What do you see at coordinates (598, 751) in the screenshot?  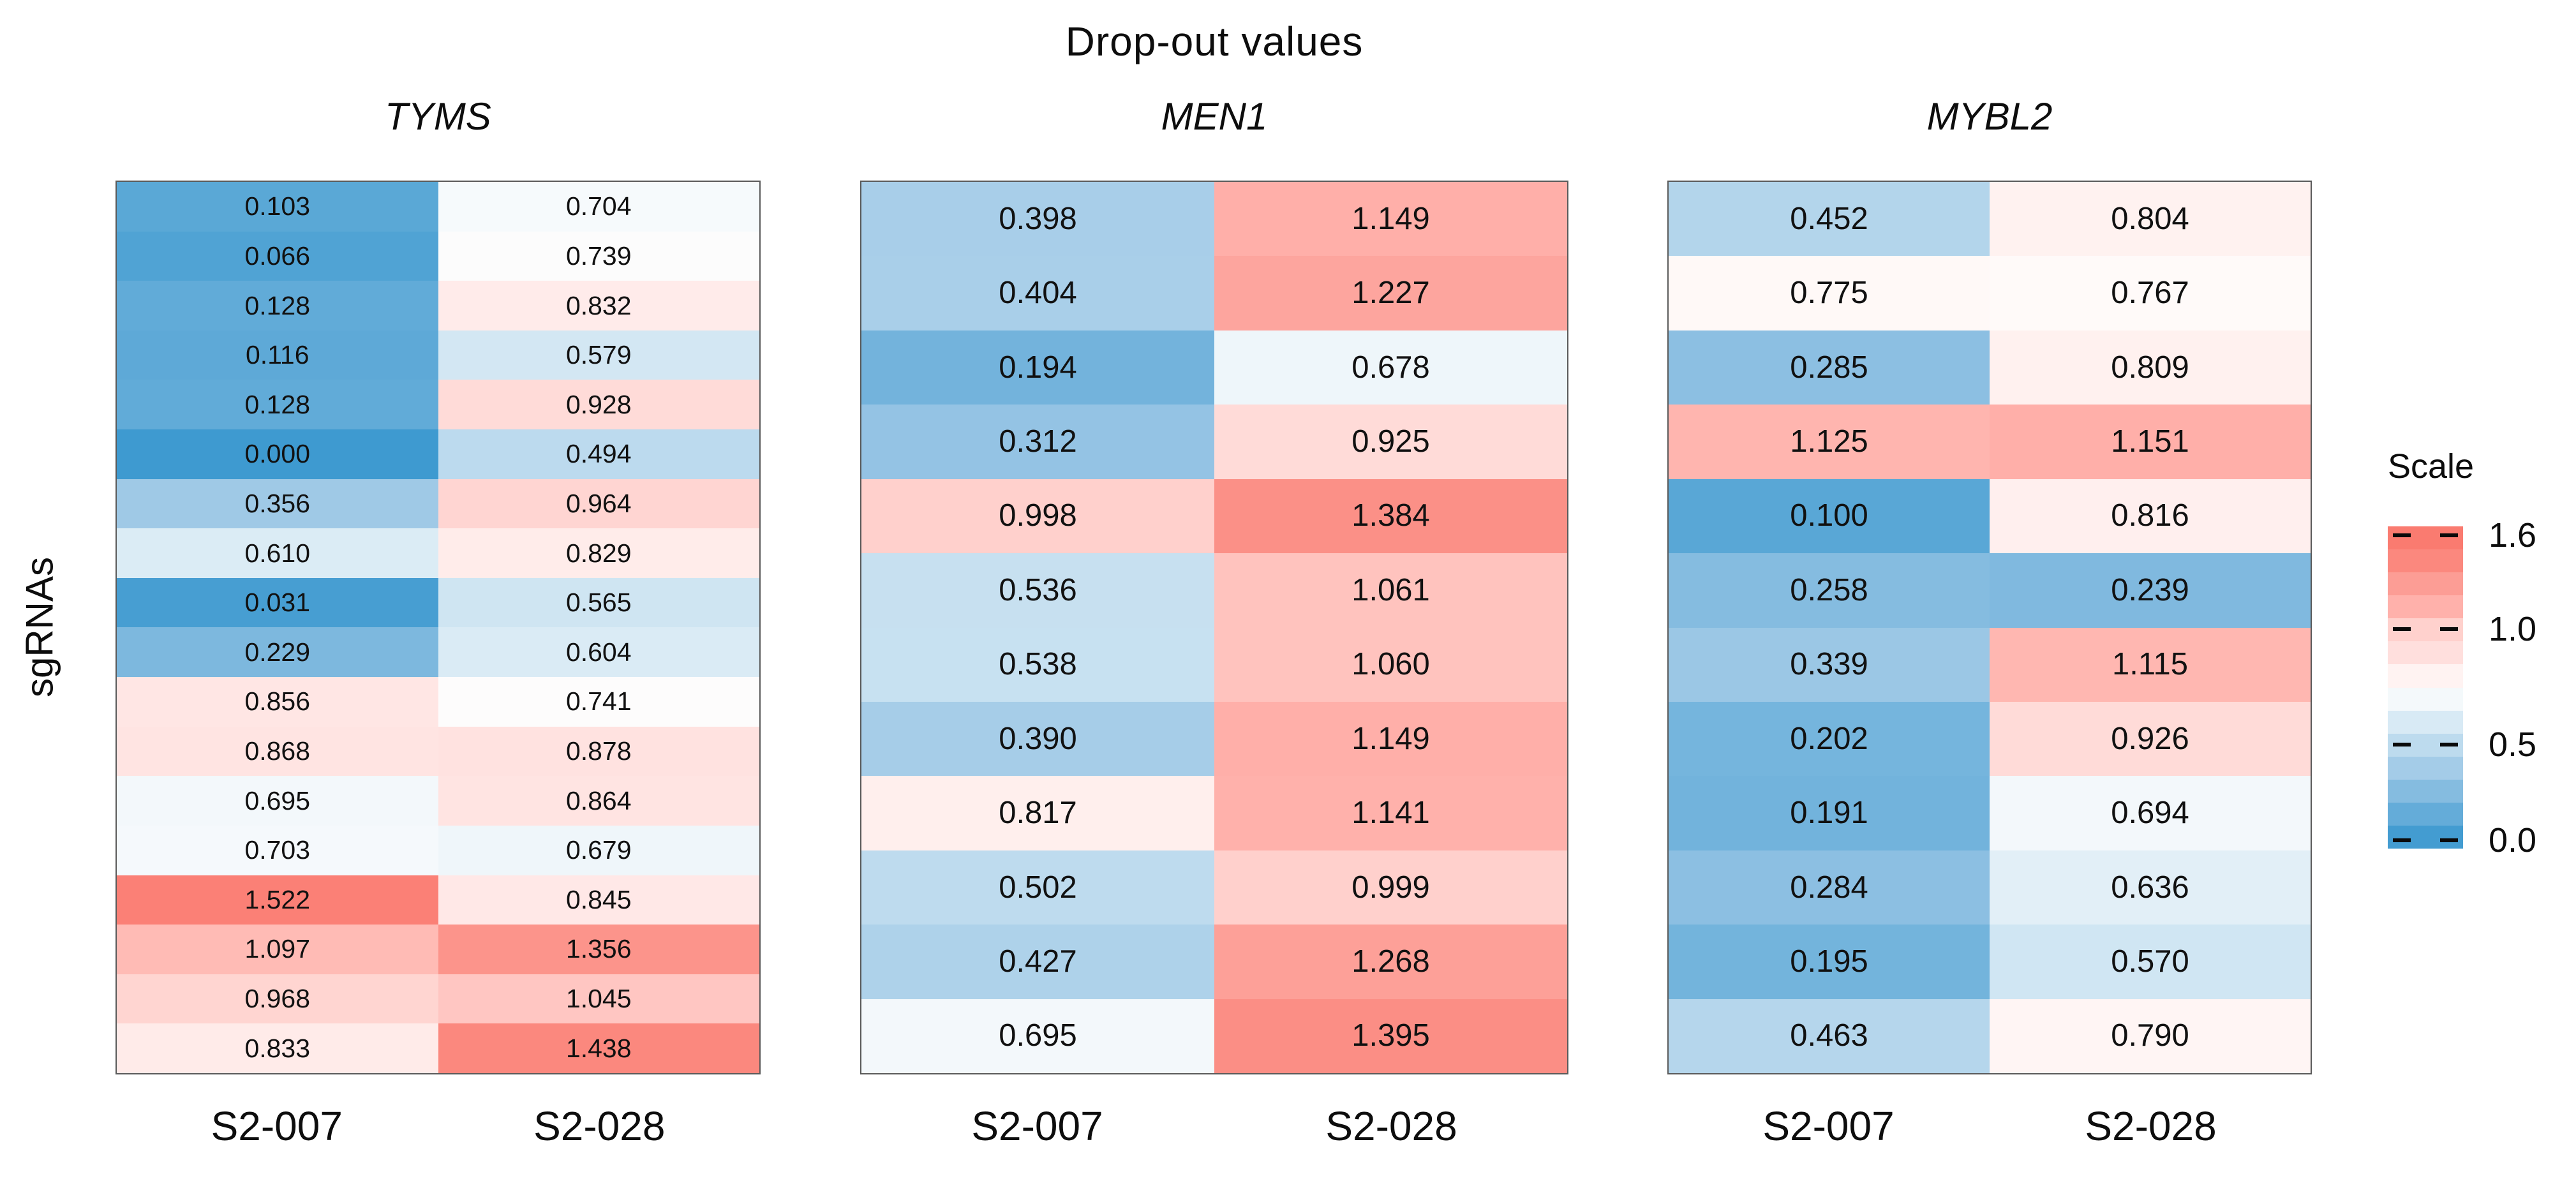 I see `heatmap-cell: 0.878` at bounding box center [598, 751].